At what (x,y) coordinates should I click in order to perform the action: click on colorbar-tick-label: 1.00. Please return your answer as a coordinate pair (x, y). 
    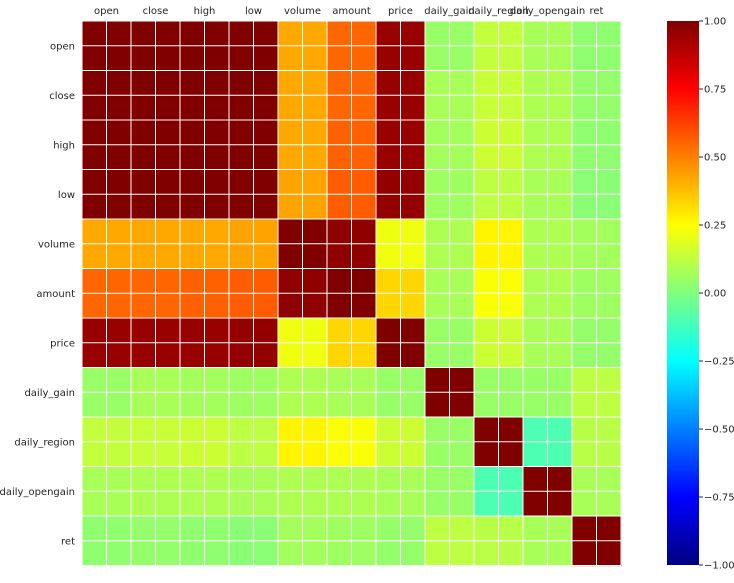
    Looking at the image, I should click on (715, 22).